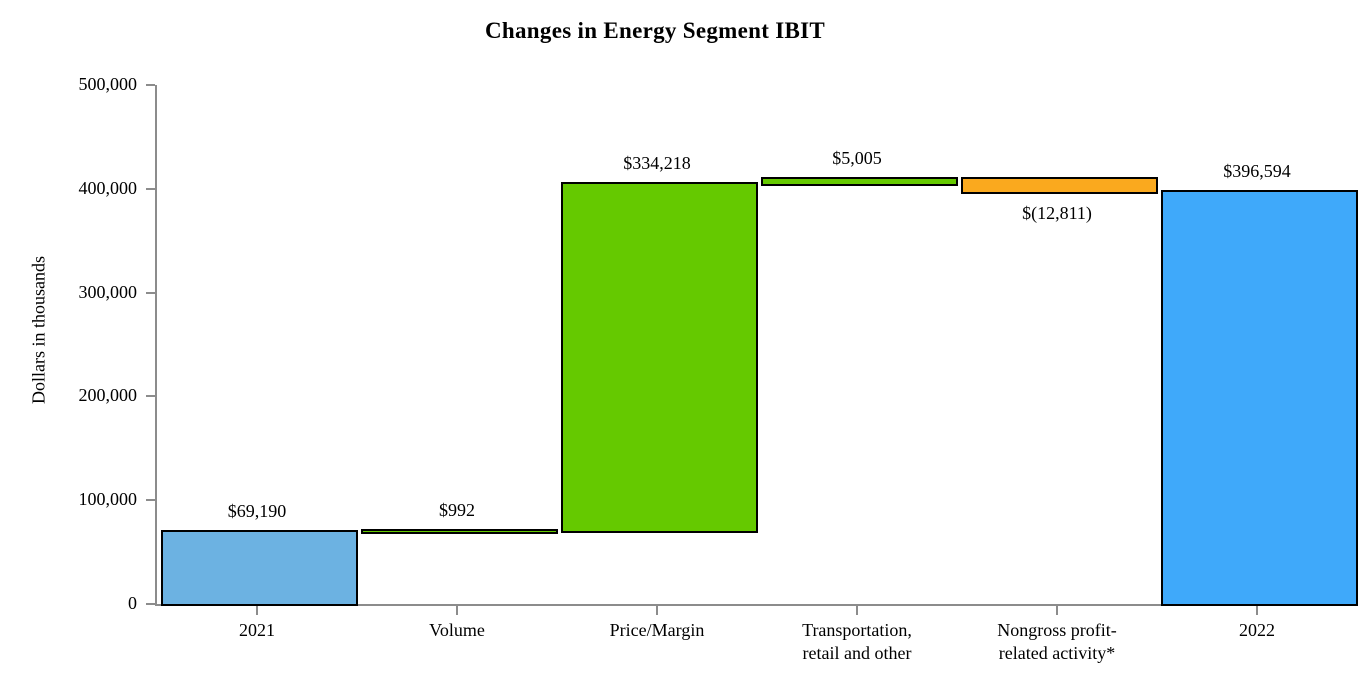 This screenshot has height=690, width=1370. What do you see at coordinates (1257, 630) in the screenshot?
I see `x-axis-category-label: 2022` at bounding box center [1257, 630].